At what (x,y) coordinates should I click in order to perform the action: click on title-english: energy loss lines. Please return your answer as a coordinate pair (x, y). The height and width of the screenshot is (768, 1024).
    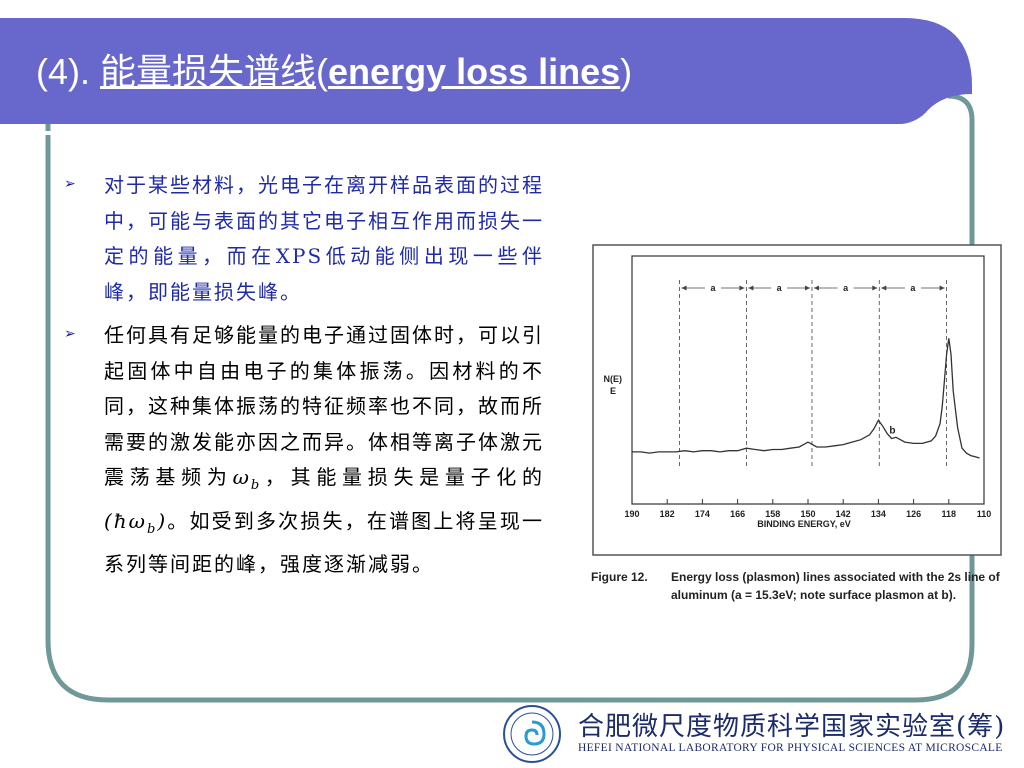
    Looking at the image, I should click on (474, 71).